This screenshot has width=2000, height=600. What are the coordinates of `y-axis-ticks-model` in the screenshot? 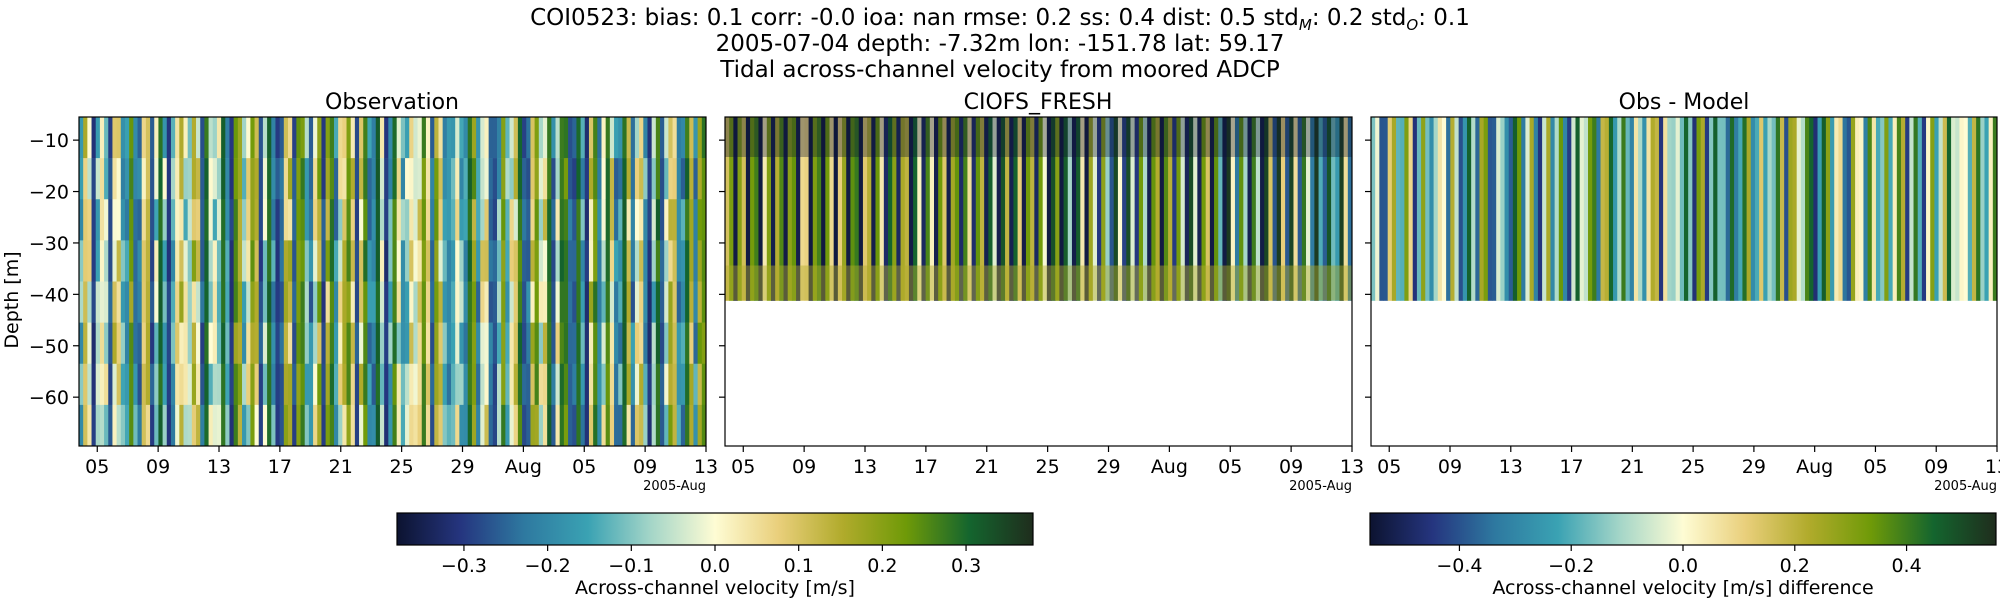 It's located at (722, 268).